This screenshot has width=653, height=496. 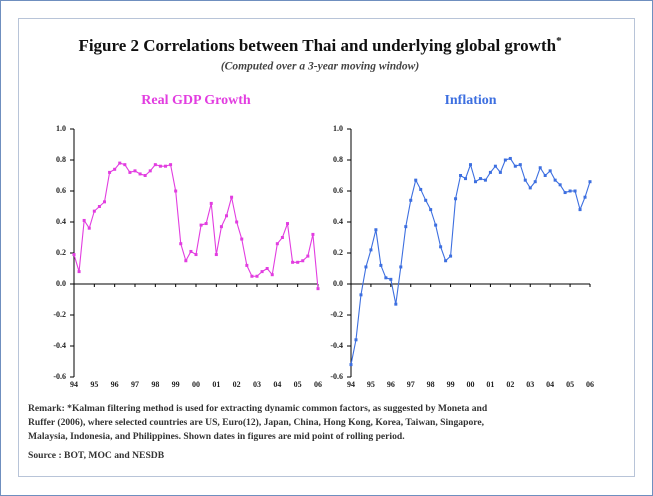 I want to click on chart-title: Inflation, so click(x=470, y=100).